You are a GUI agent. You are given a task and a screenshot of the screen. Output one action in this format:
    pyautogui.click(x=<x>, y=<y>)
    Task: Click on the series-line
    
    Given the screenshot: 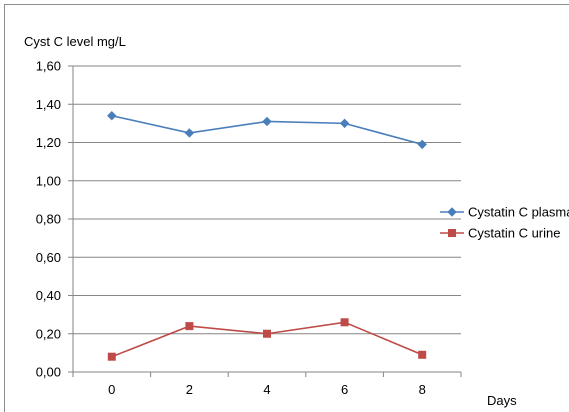 What is the action you would take?
    pyautogui.click(x=267, y=339)
    